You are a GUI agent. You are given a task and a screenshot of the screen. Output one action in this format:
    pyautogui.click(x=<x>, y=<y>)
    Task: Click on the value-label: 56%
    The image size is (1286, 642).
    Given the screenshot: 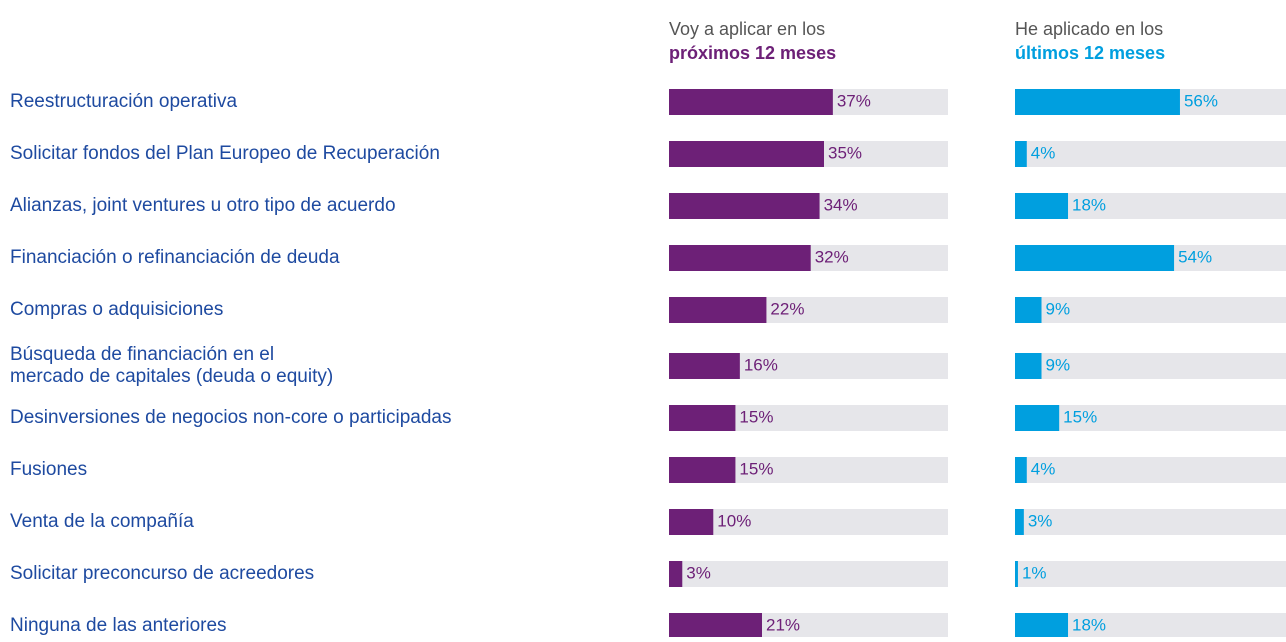 What is the action you would take?
    pyautogui.click(x=1201, y=100)
    